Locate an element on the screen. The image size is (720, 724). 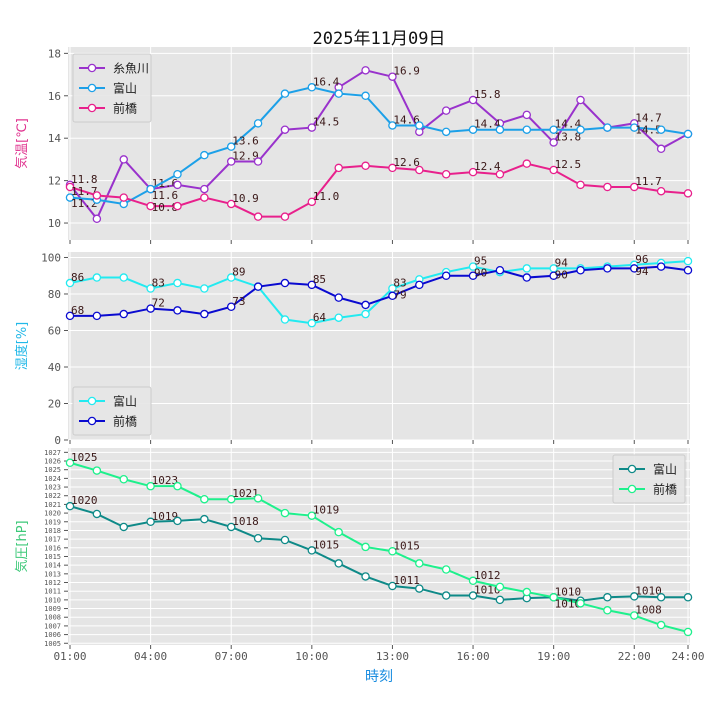
data-label: 1012 is located at coordinates (487, 575).